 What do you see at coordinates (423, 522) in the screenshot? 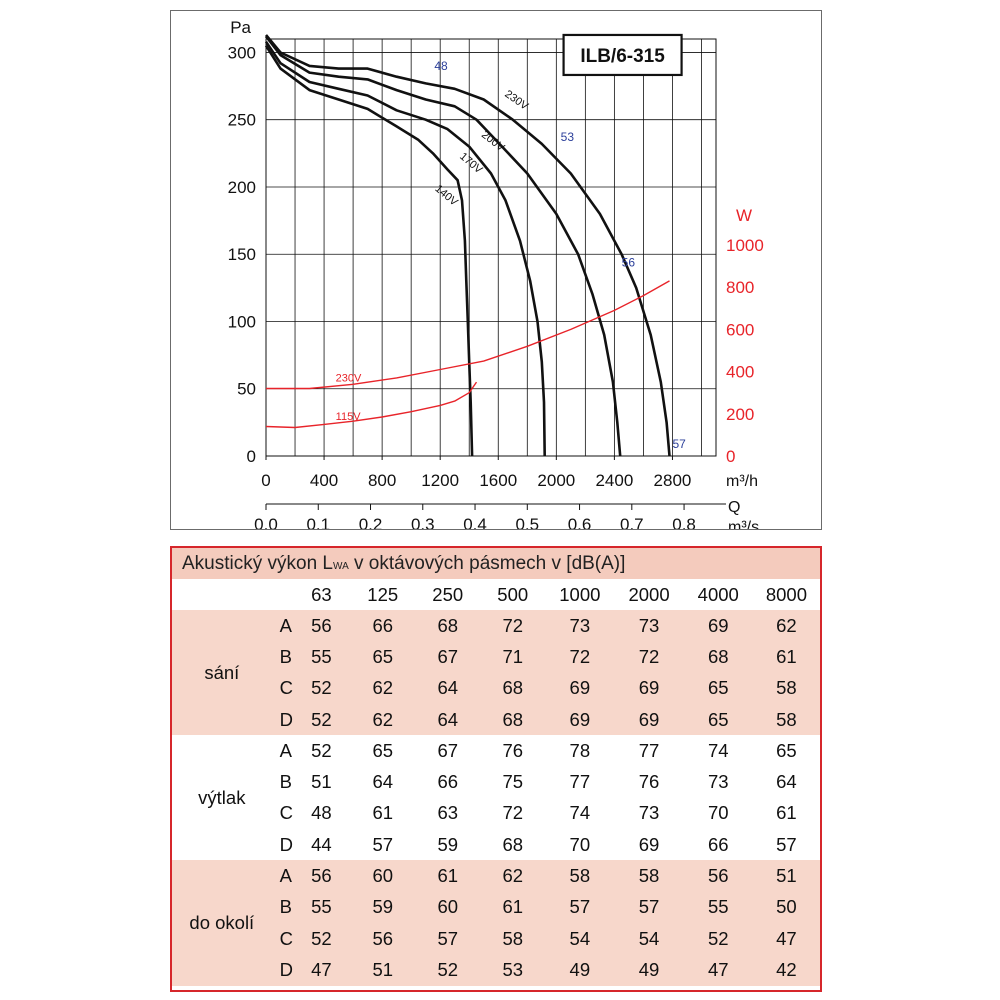
I see `q-tick-label: 0.3` at bounding box center [423, 522].